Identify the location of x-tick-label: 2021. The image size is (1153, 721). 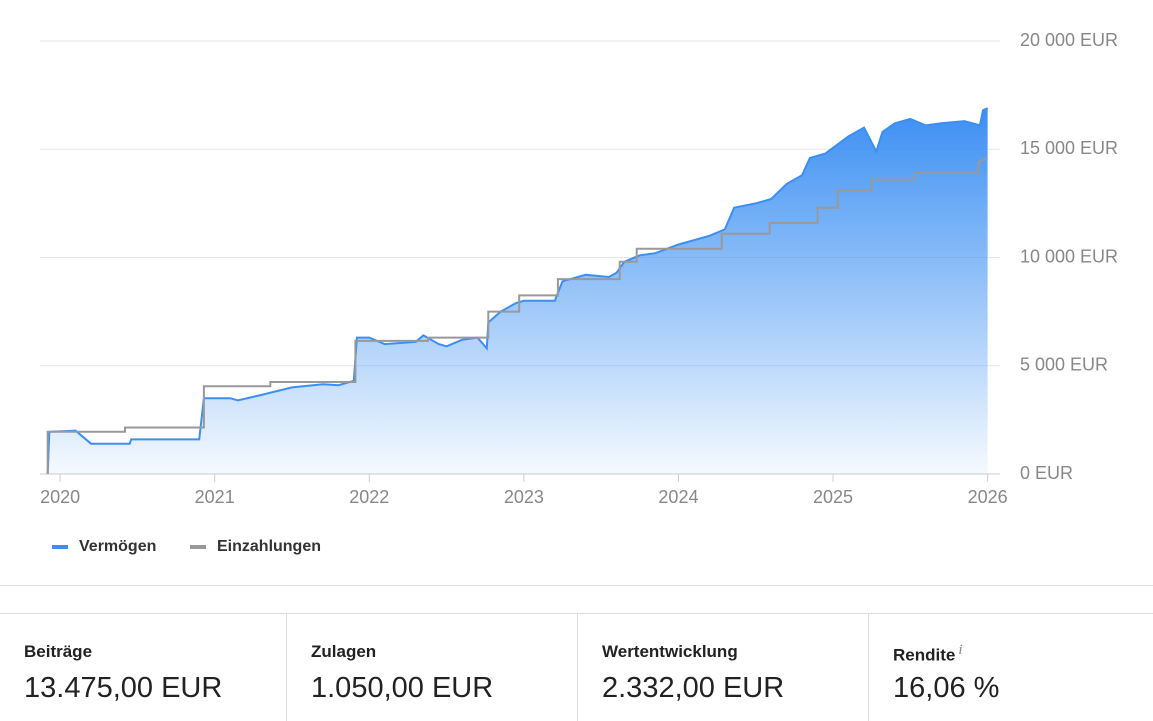
(215, 497).